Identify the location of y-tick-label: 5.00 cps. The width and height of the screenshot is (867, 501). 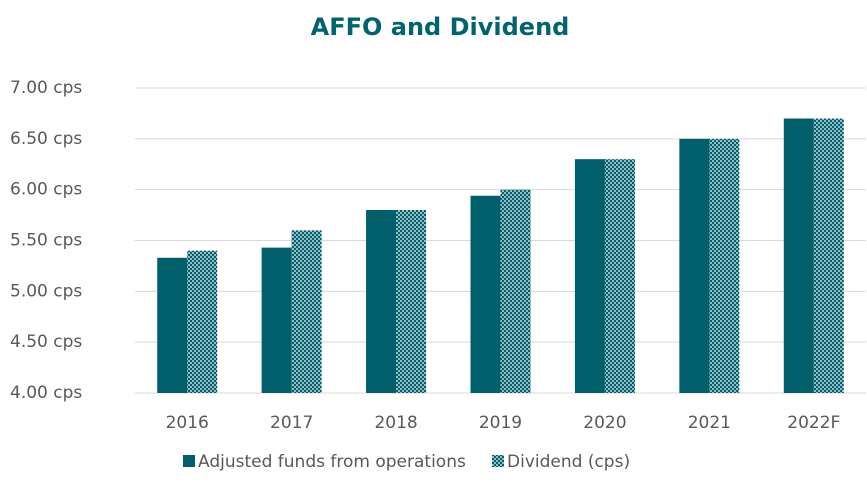
(46, 291).